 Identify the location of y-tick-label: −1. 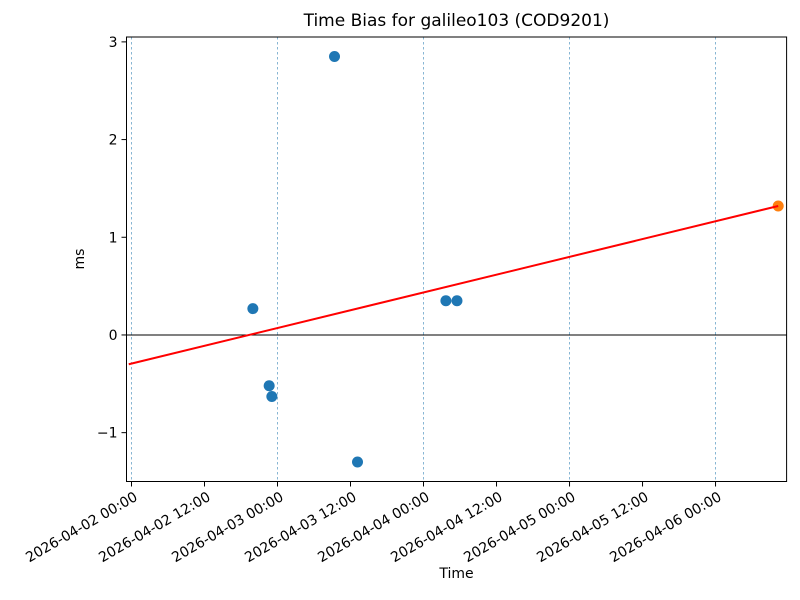
(107, 434).